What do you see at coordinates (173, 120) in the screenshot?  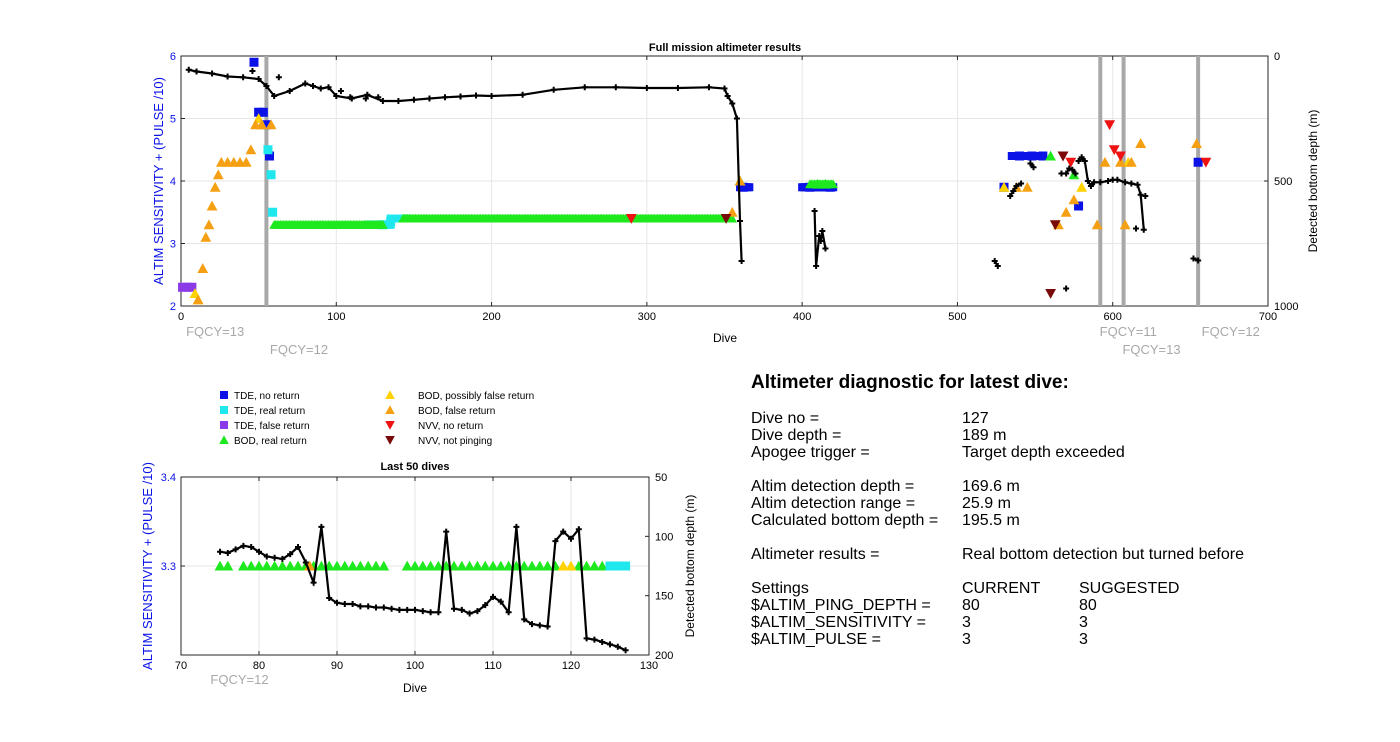 I see `y-tick-label: 5` at bounding box center [173, 120].